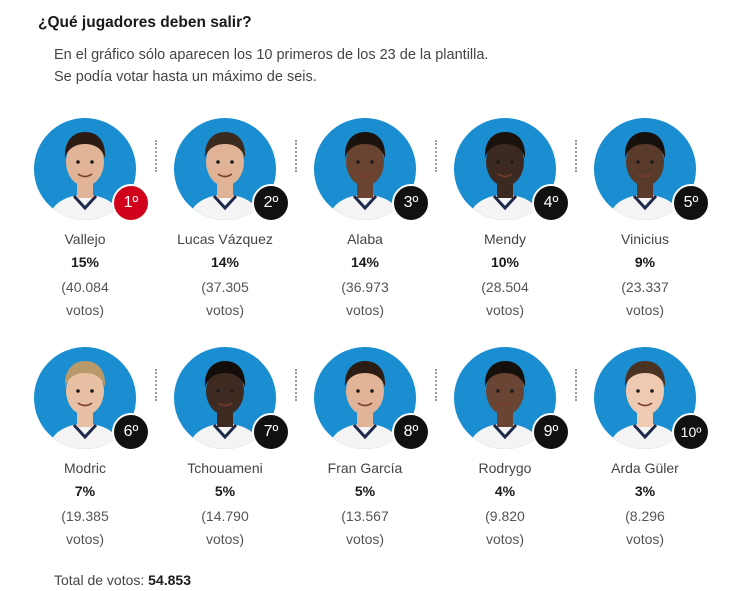  Describe the element at coordinates (645, 287) in the screenshot. I see `votes-count: (23.337` at that location.